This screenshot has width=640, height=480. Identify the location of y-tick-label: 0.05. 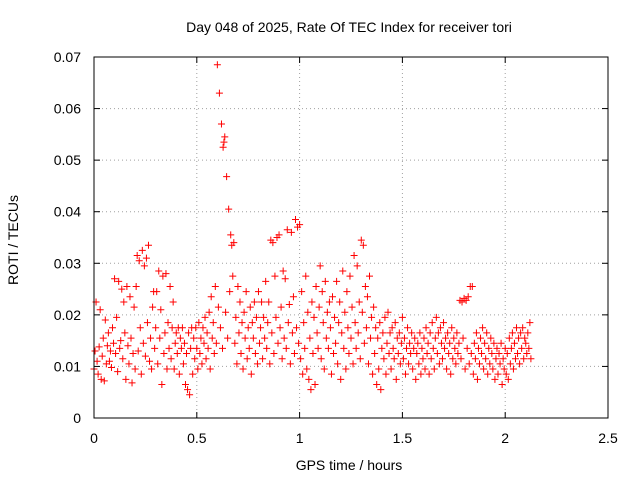
(67, 160).